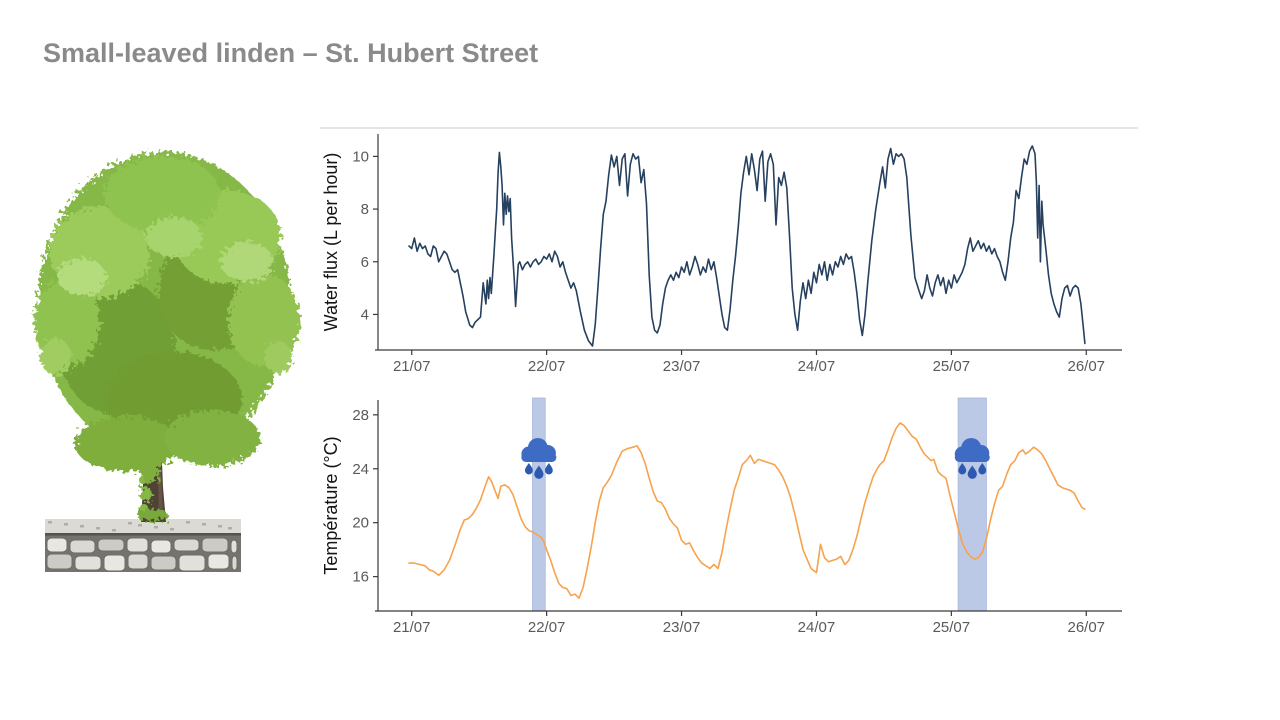  What do you see at coordinates (360, 577) in the screenshot?
I see `y-tick-label: 16` at bounding box center [360, 577].